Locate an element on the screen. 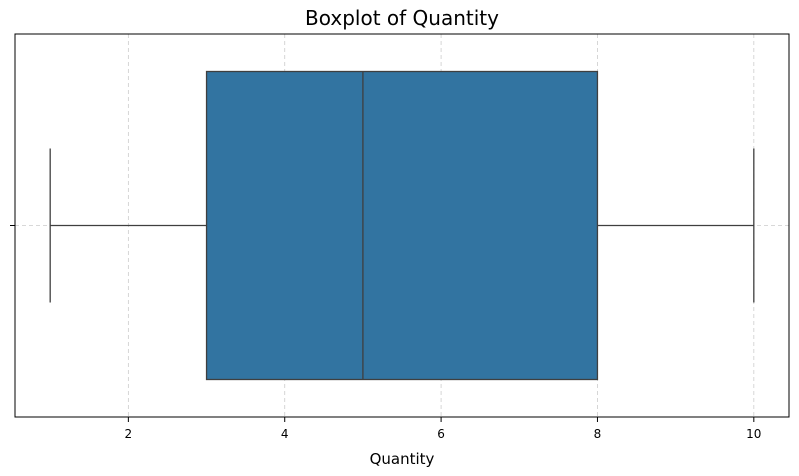  x-axis-label: Quantity is located at coordinates (402, 459).